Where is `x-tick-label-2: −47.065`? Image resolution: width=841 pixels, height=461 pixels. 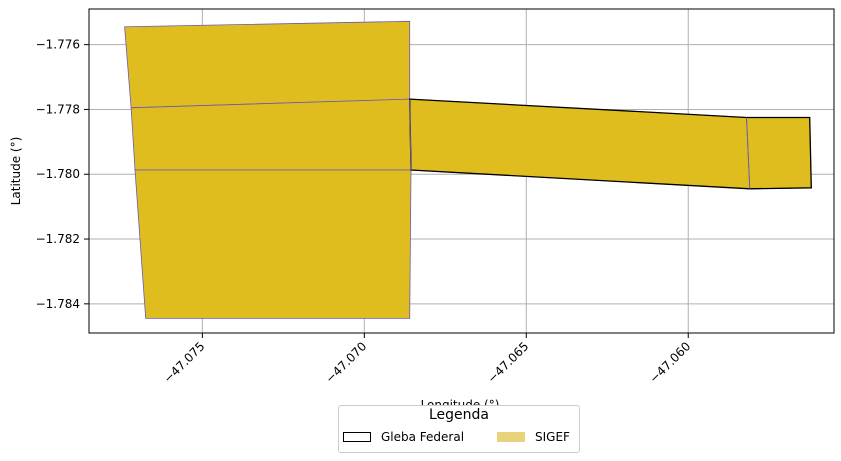 x-tick-label-2: −47.065 is located at coordinates (508, 362).